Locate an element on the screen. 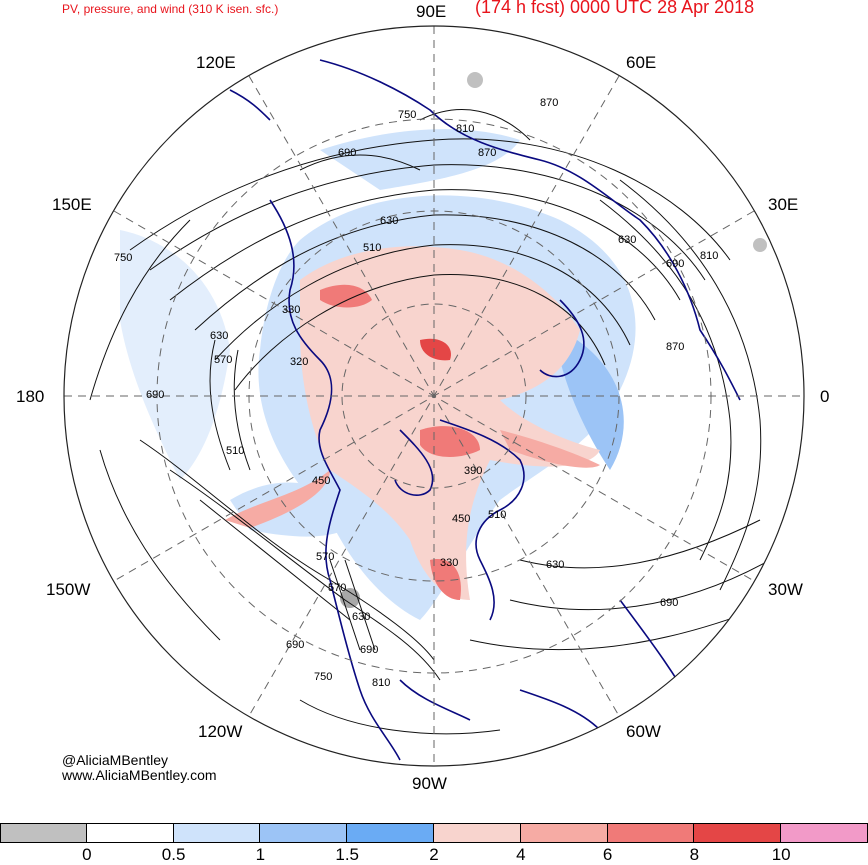 The image size is (868, 865). map-title-right: (174 h fcst) 0000 UTC 28 Apr 2018 is located at coordinates (615, 8).